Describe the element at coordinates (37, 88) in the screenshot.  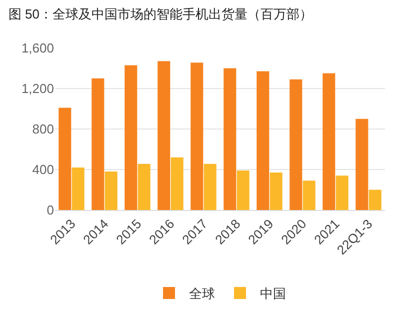
I see `y-tick-label: 1,200` at that location.